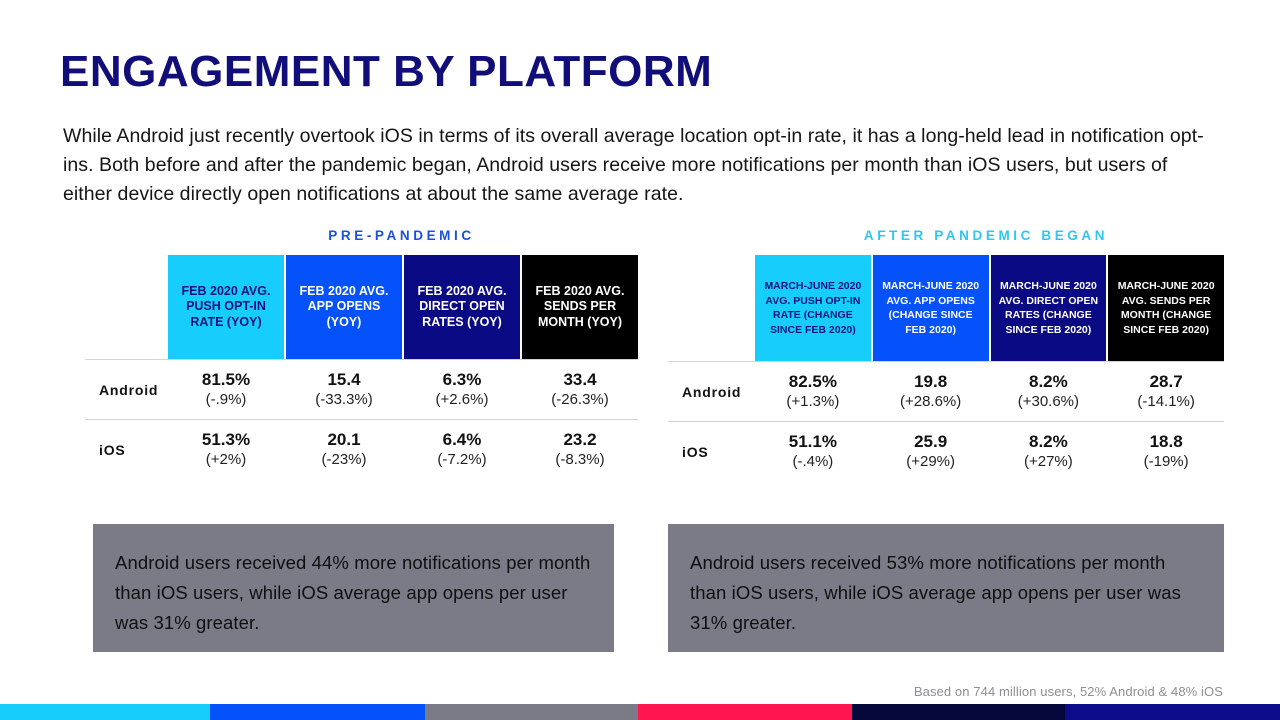 The image size is (1280, 720). I want to click on cell-ios-direct-open: 8.2% (+27%), so click(1049, 452).